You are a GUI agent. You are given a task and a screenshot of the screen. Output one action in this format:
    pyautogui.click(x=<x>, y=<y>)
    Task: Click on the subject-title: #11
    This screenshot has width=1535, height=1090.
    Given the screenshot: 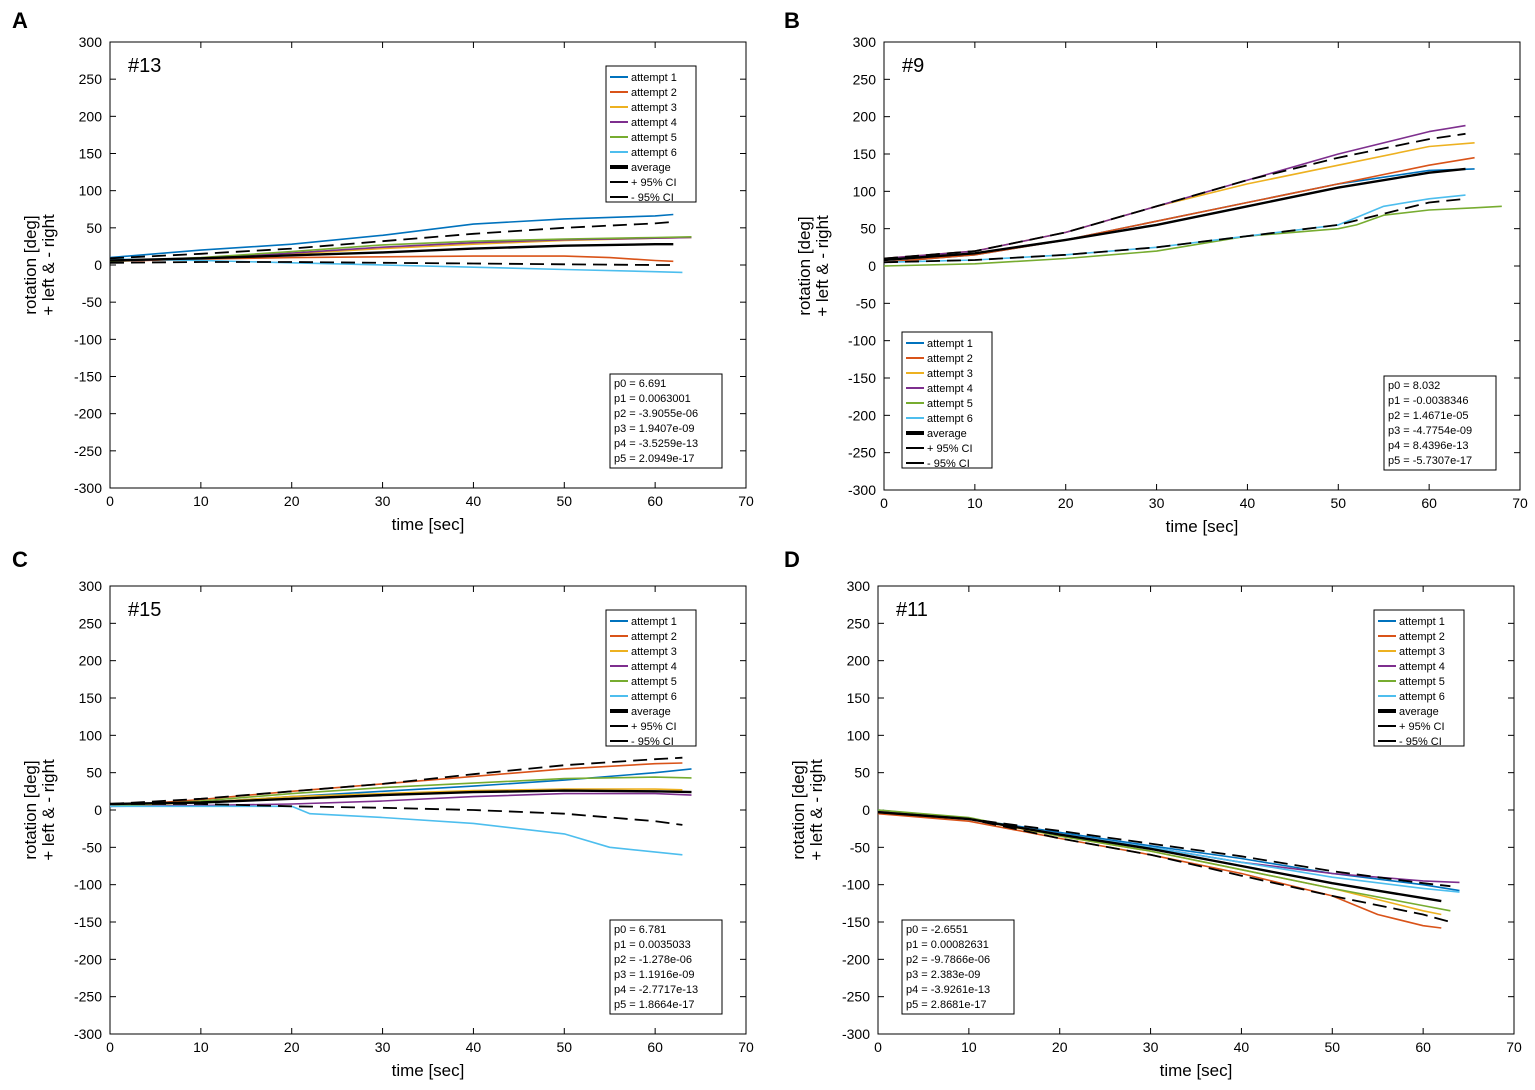 What is the action you would take?
    pyautogui.click(x=912, y=610)
    